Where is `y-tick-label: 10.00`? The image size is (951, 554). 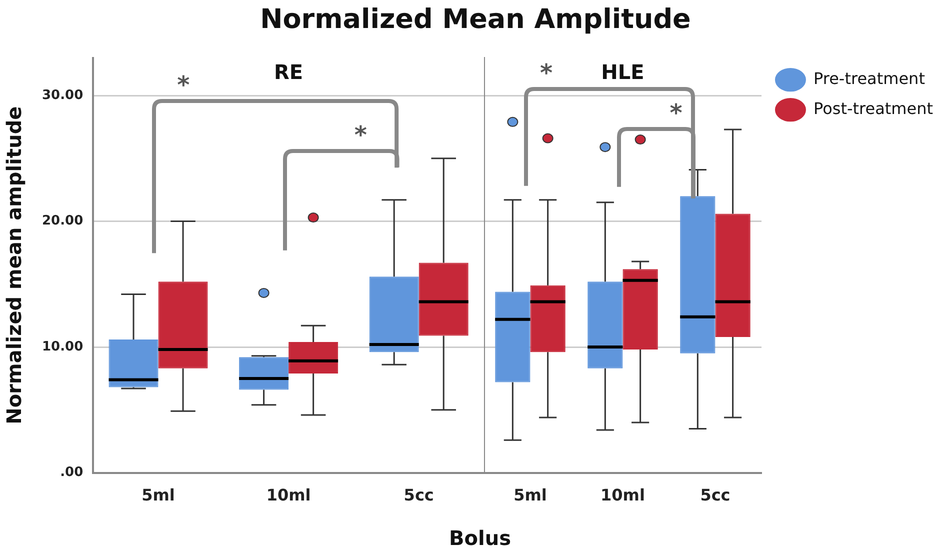 y-tick-label: 10.00 is located at coordinates (63, 346).